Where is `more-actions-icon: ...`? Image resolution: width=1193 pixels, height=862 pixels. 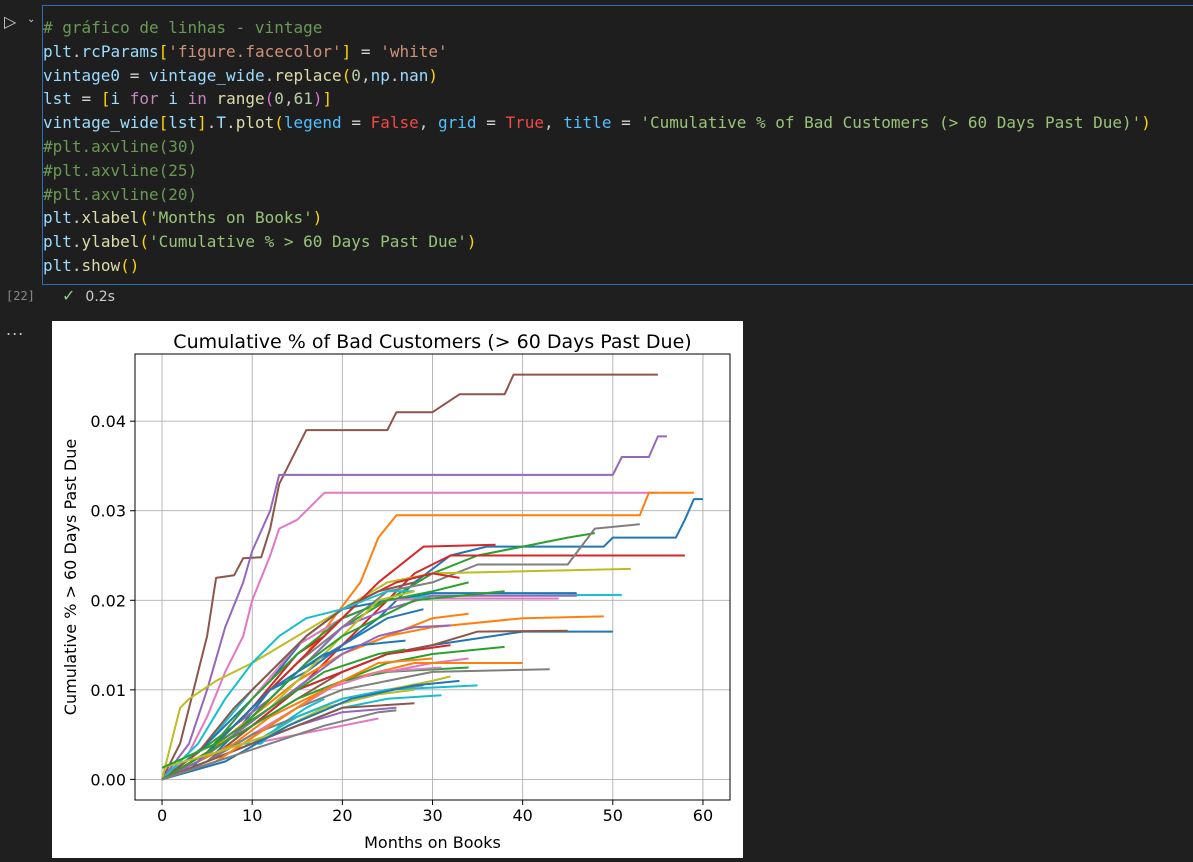
more-actions-icon: ... is located at coordinates (15, 329).